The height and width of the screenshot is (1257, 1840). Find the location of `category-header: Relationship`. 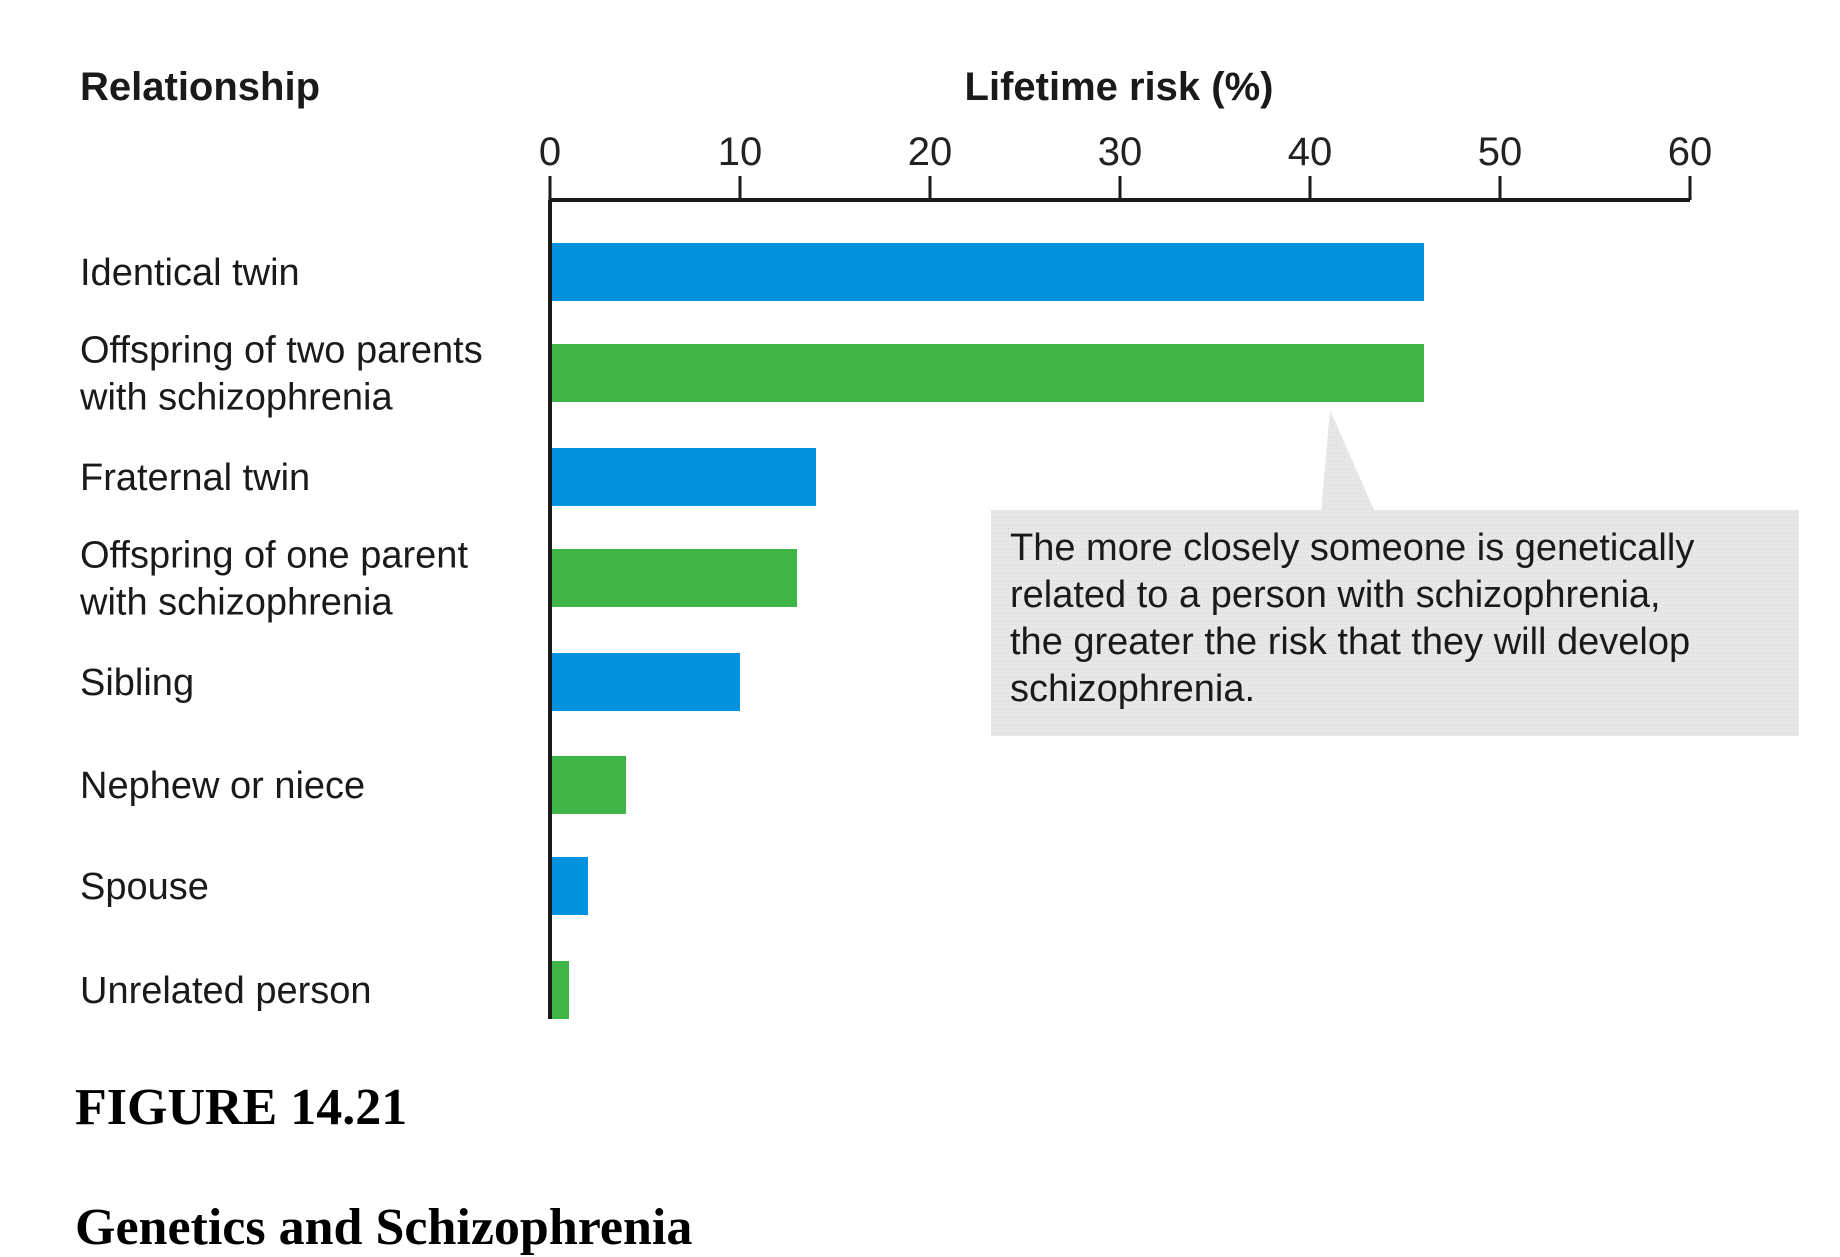

category-header: Relationship is located at coordinates (200, 87).